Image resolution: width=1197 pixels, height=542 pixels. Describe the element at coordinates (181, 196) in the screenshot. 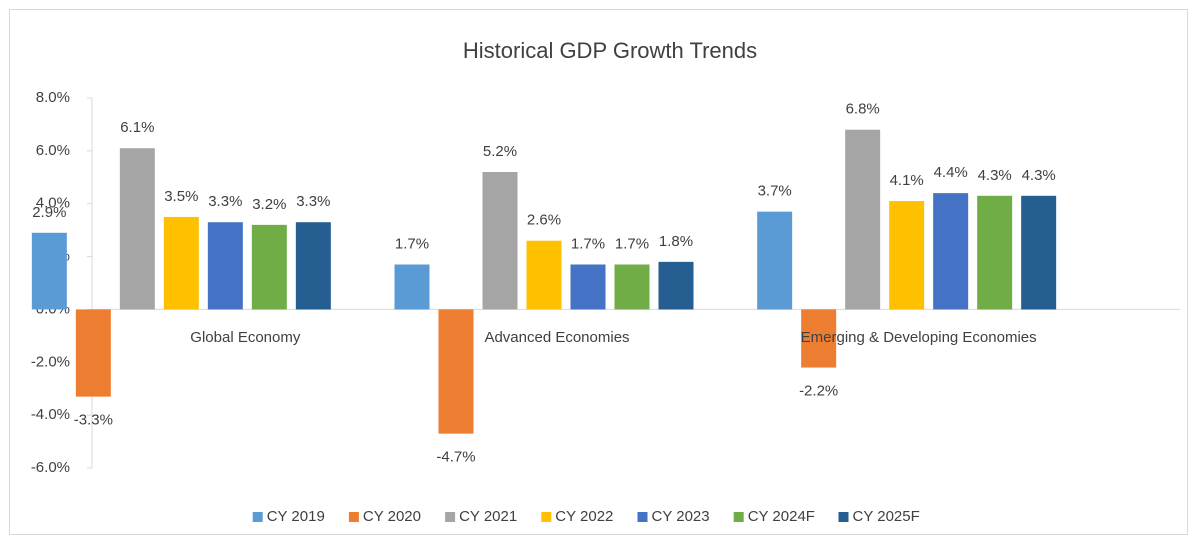

I see `data-label: 3.5%` at that location.